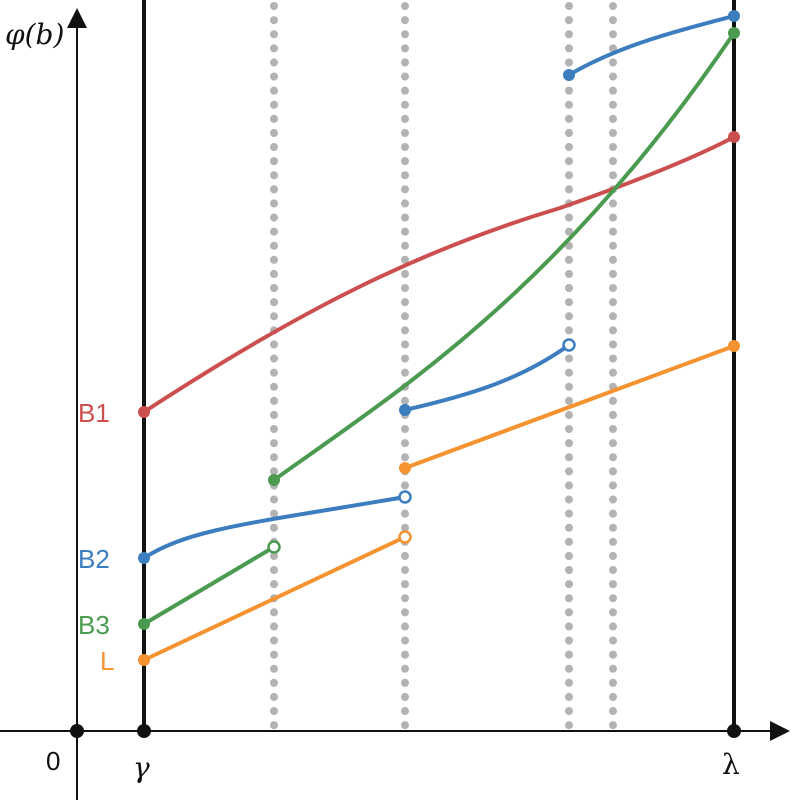  I want to click on lambda-label: λ, so click(731, 764).